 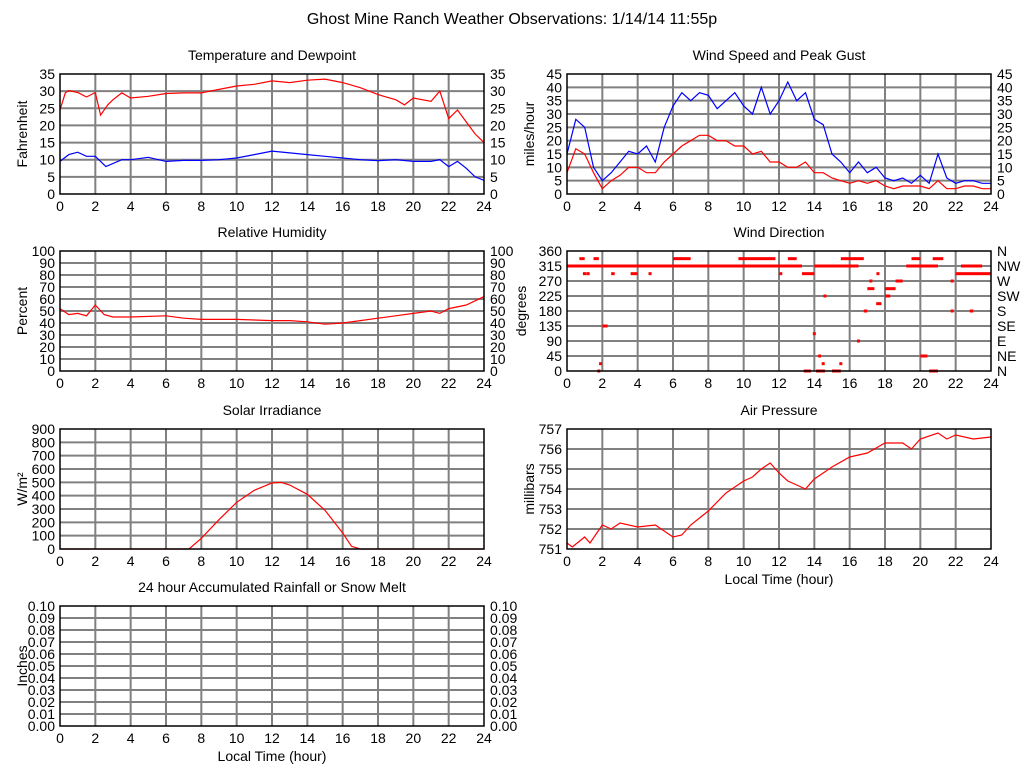 What do you see at coordinates (1006, 356) in the screenshot?
I see `right-tick-label: NE` at bounding box center [1006, 356].